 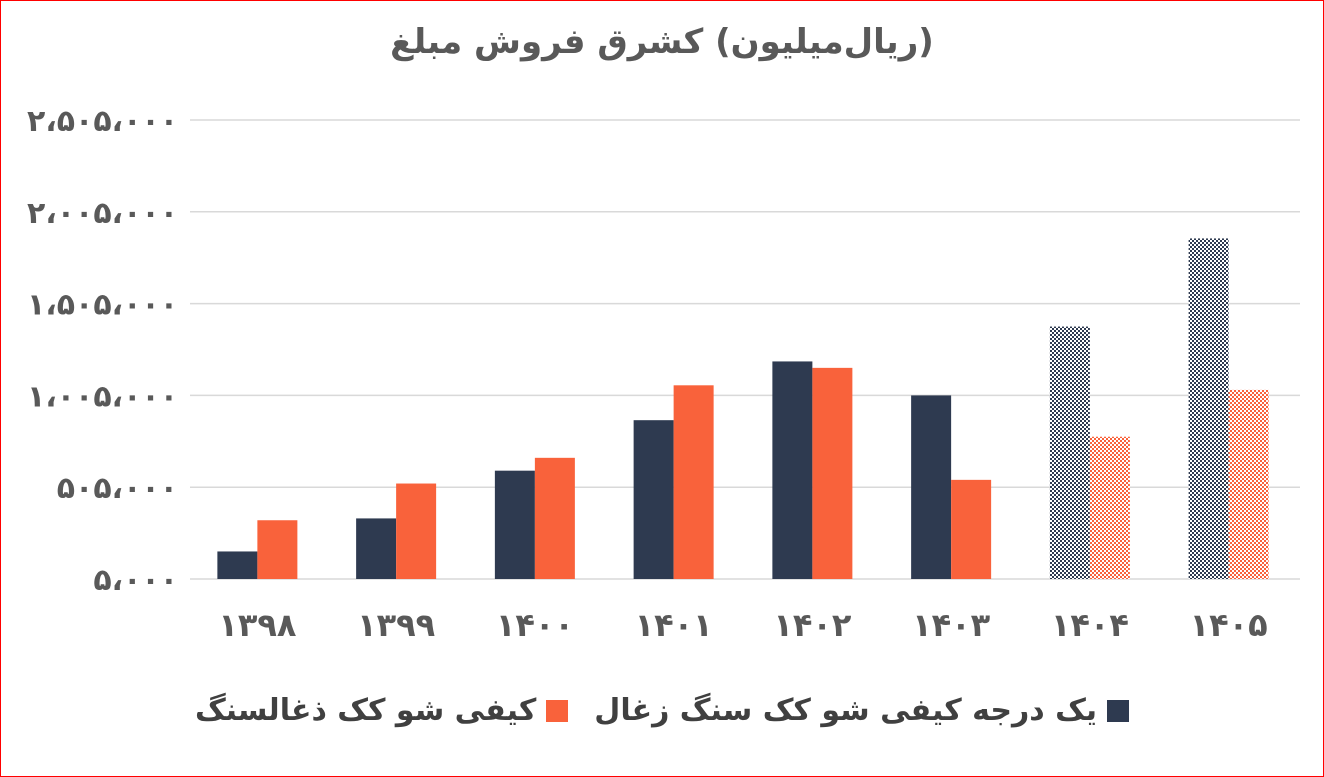 I want to click on legend-item-series-1: یک درجه کیفی شو کک سنگ زغال, so click(x=862, y=710).